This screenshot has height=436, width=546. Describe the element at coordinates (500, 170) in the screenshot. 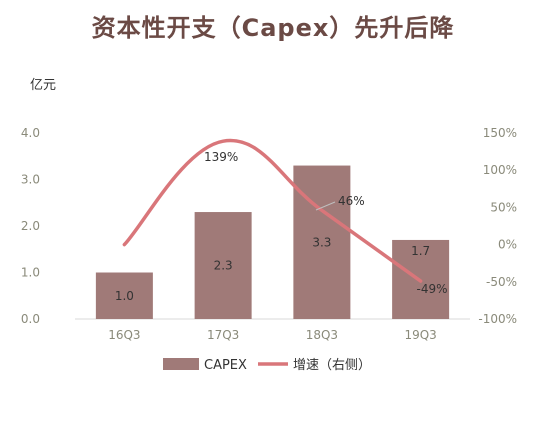

I see `y2-tick-label: 100%` at that location.